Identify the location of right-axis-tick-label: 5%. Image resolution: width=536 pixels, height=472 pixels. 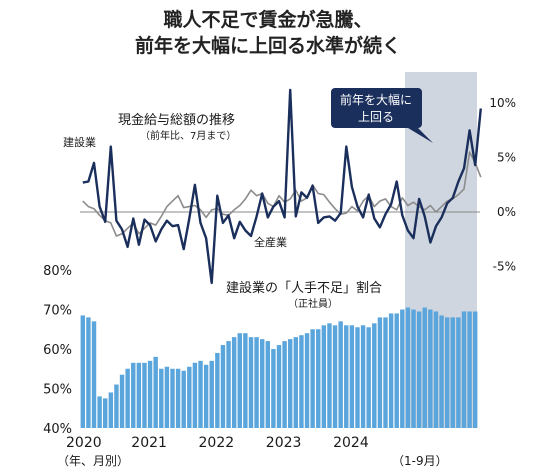
(506, 158).